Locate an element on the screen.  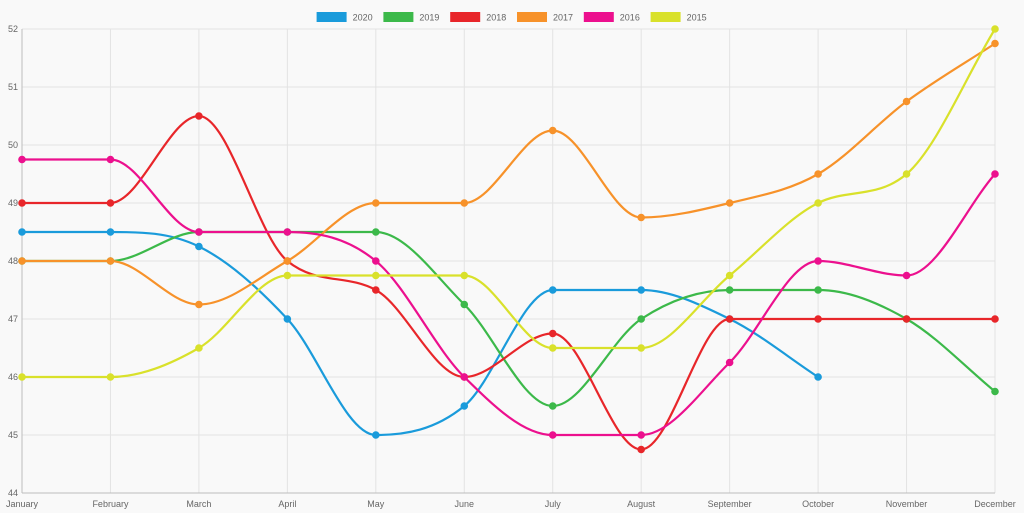
legend: 2020 2019 2018 2017 2016 2015 is located at coordinates (511, 17).